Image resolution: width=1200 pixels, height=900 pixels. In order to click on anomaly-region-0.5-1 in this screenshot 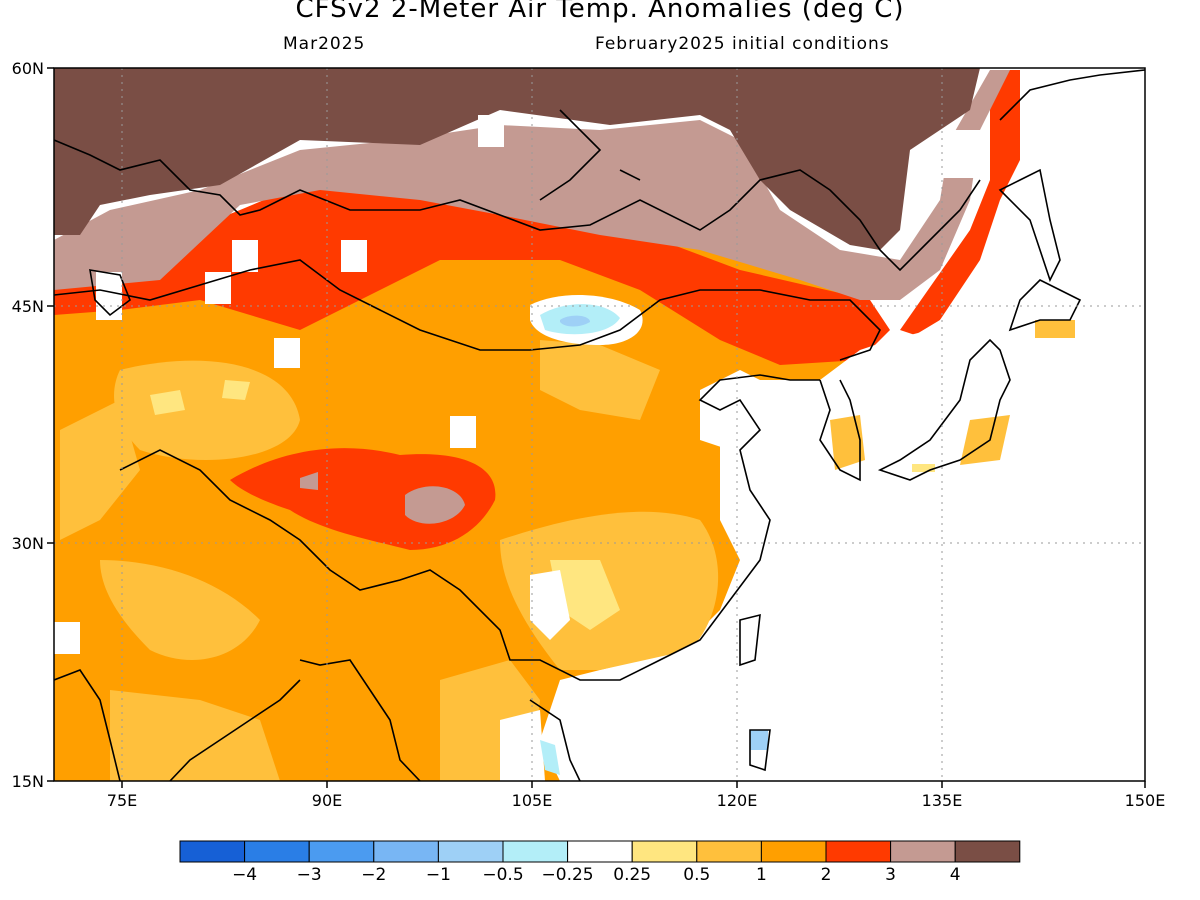, I will do `click(100, 470)`.